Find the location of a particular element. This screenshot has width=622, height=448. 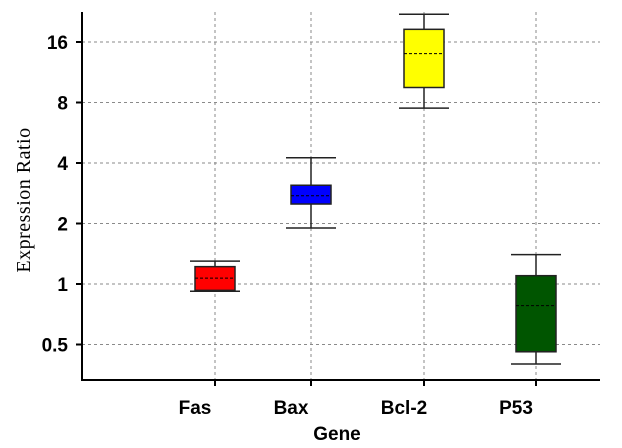

y-tick-label: 0.5 is located at coordinates (55, 346).